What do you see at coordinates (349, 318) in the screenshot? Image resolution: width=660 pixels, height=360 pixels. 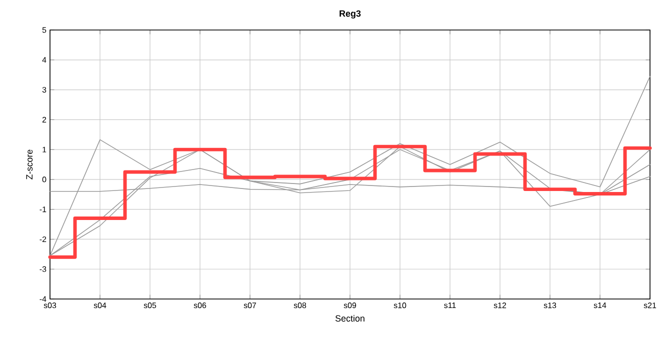 I see `x-axis-title: Section` at bounding box center [349, 318].